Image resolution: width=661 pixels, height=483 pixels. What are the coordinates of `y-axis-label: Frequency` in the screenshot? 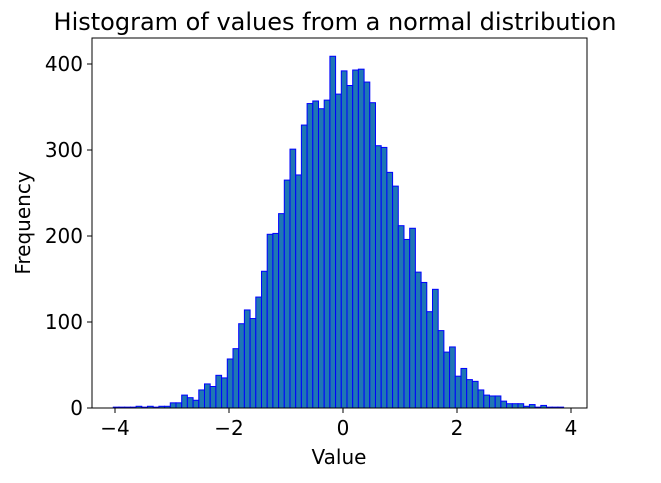 It's located at (23, 222).